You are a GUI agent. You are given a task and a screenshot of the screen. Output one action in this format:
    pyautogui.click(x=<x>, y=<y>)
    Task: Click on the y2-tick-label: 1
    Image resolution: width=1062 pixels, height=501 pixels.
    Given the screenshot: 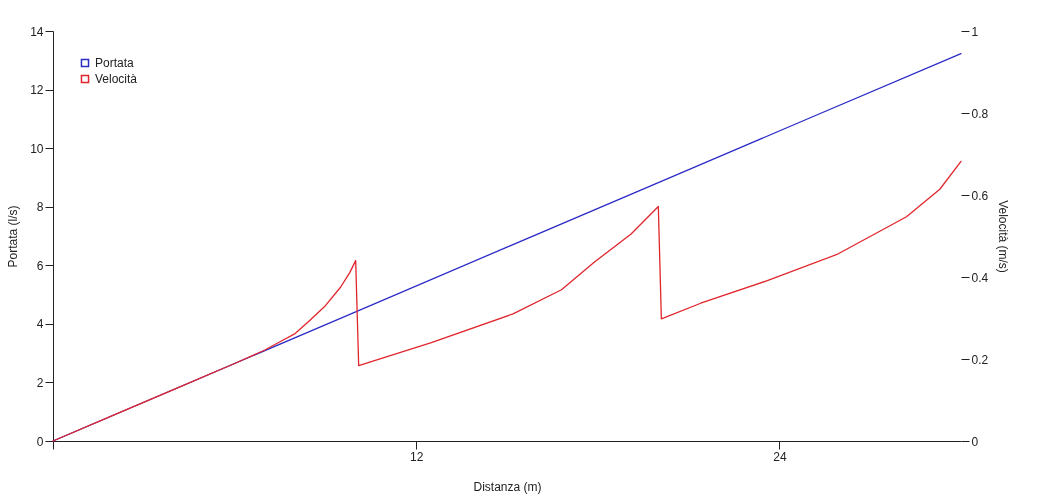 What is the action you would take?
    pyautogui.click(x=975, y=31)
    